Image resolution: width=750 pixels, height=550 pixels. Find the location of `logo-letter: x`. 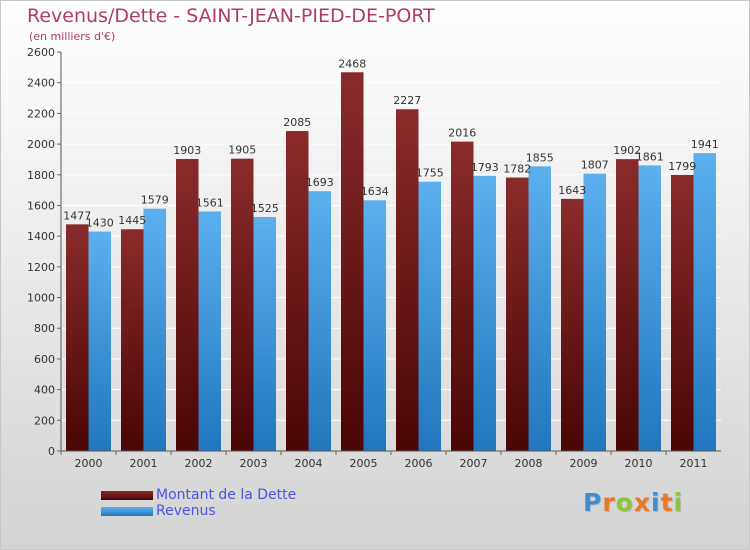

logo-letter: x is located at coordinates (642, 502).